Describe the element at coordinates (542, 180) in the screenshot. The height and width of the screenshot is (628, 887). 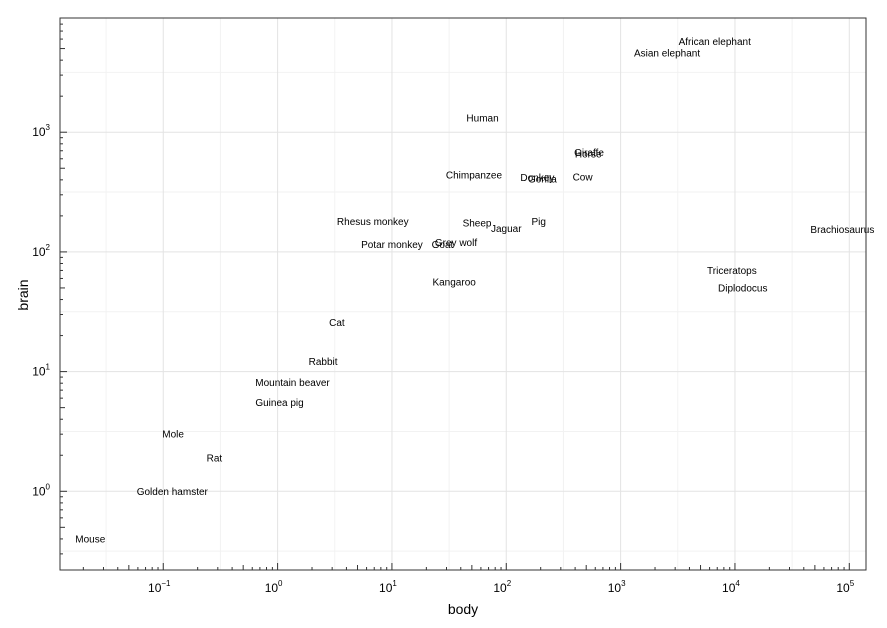
I see `point-label: Gorilla` at that location.